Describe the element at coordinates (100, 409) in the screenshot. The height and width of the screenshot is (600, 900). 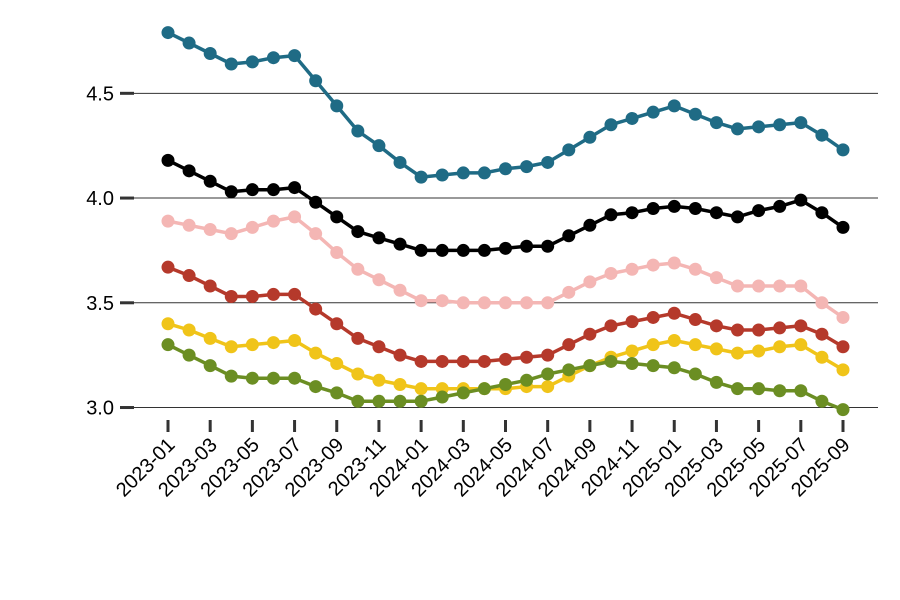
I see `y-tick-label: 3.0` at that location.